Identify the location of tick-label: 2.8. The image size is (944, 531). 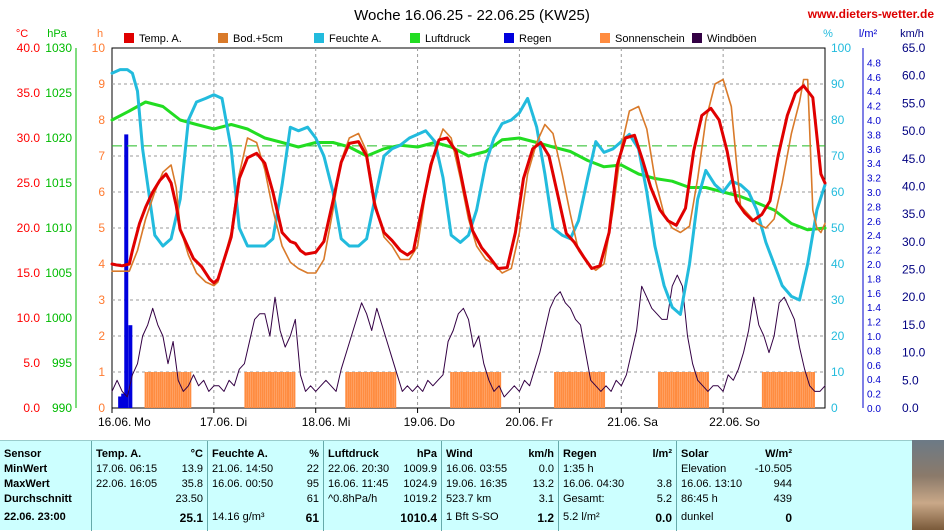
(874, 207).